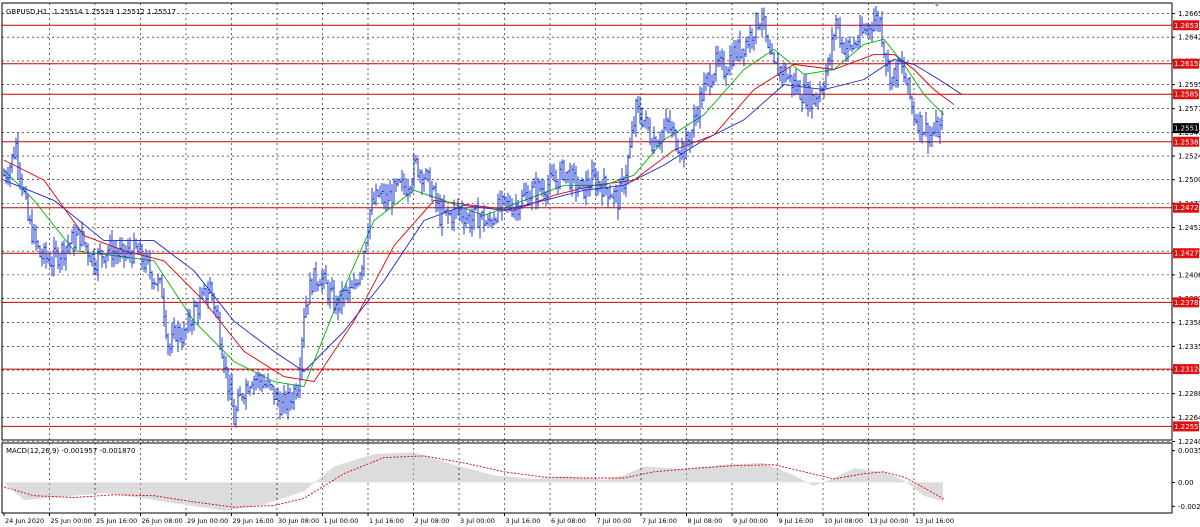 This screenshot has width=1200, height=527. What do you see at coordinates (934, 521) in the screenshot?
I see `time-tick-label: 13 Jul 16:00` at bounding box center [934, 521].